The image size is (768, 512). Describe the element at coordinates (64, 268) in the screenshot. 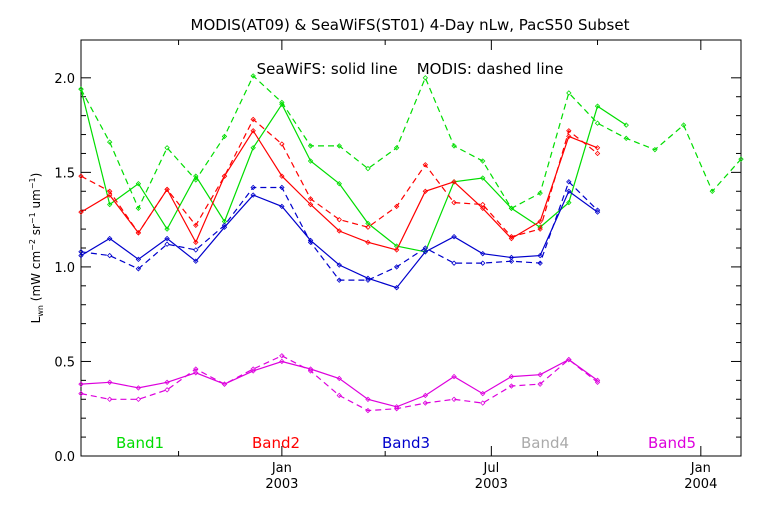

I see `y-tick-label: 1.0` at that location.